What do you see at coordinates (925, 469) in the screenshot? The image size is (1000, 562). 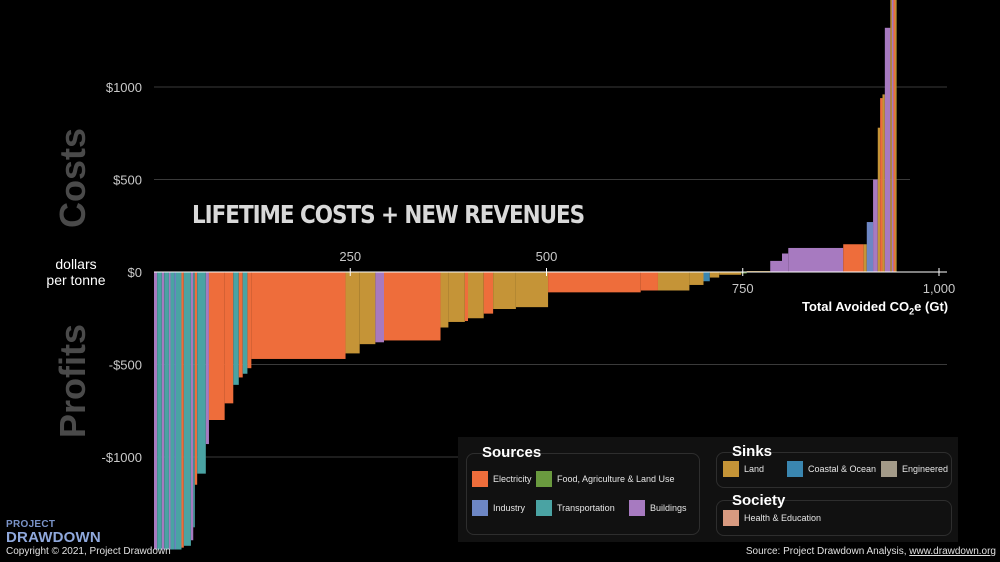 I see `legend-label-engineered: Engineered` at bounding box center [925, 469].